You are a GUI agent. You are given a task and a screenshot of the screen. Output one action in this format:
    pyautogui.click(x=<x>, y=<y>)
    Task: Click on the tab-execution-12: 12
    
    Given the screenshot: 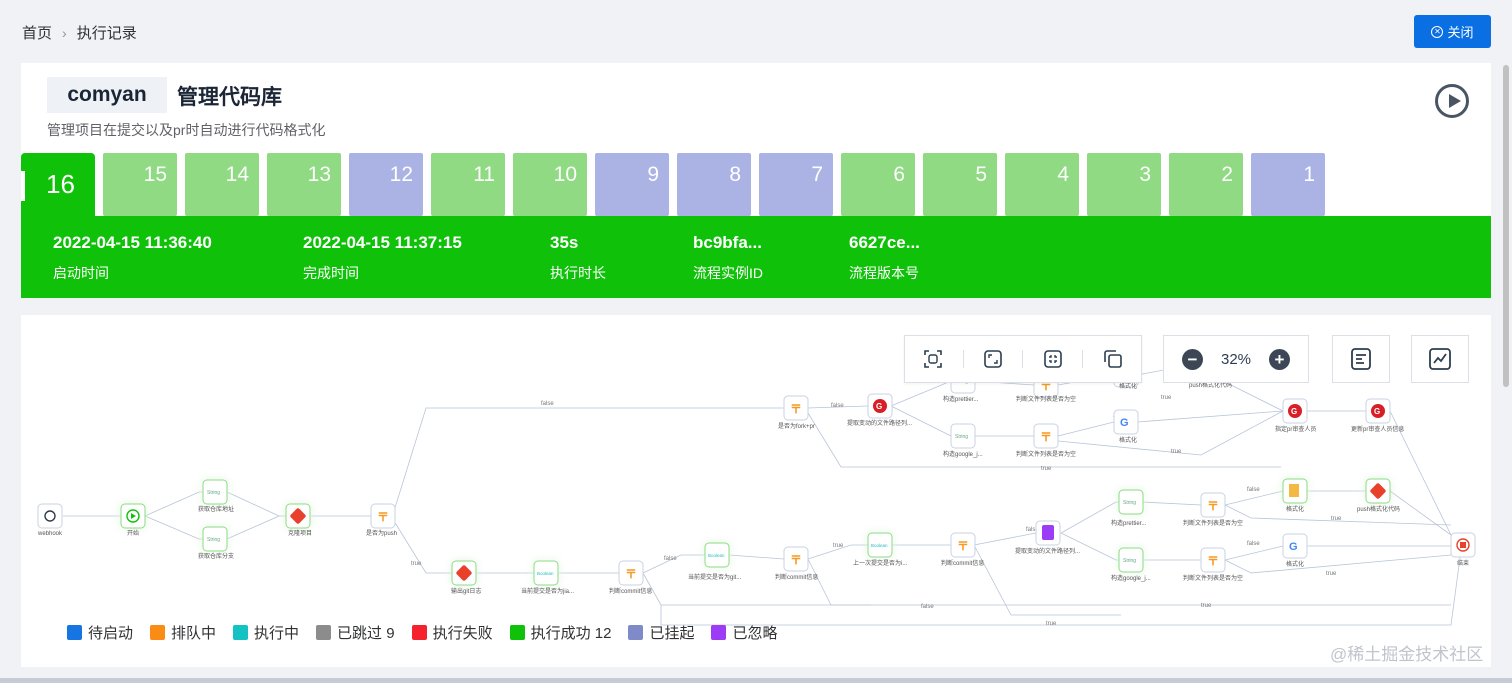 What is the action you would take?
    pyautogui.click(x=386, y=184)
    